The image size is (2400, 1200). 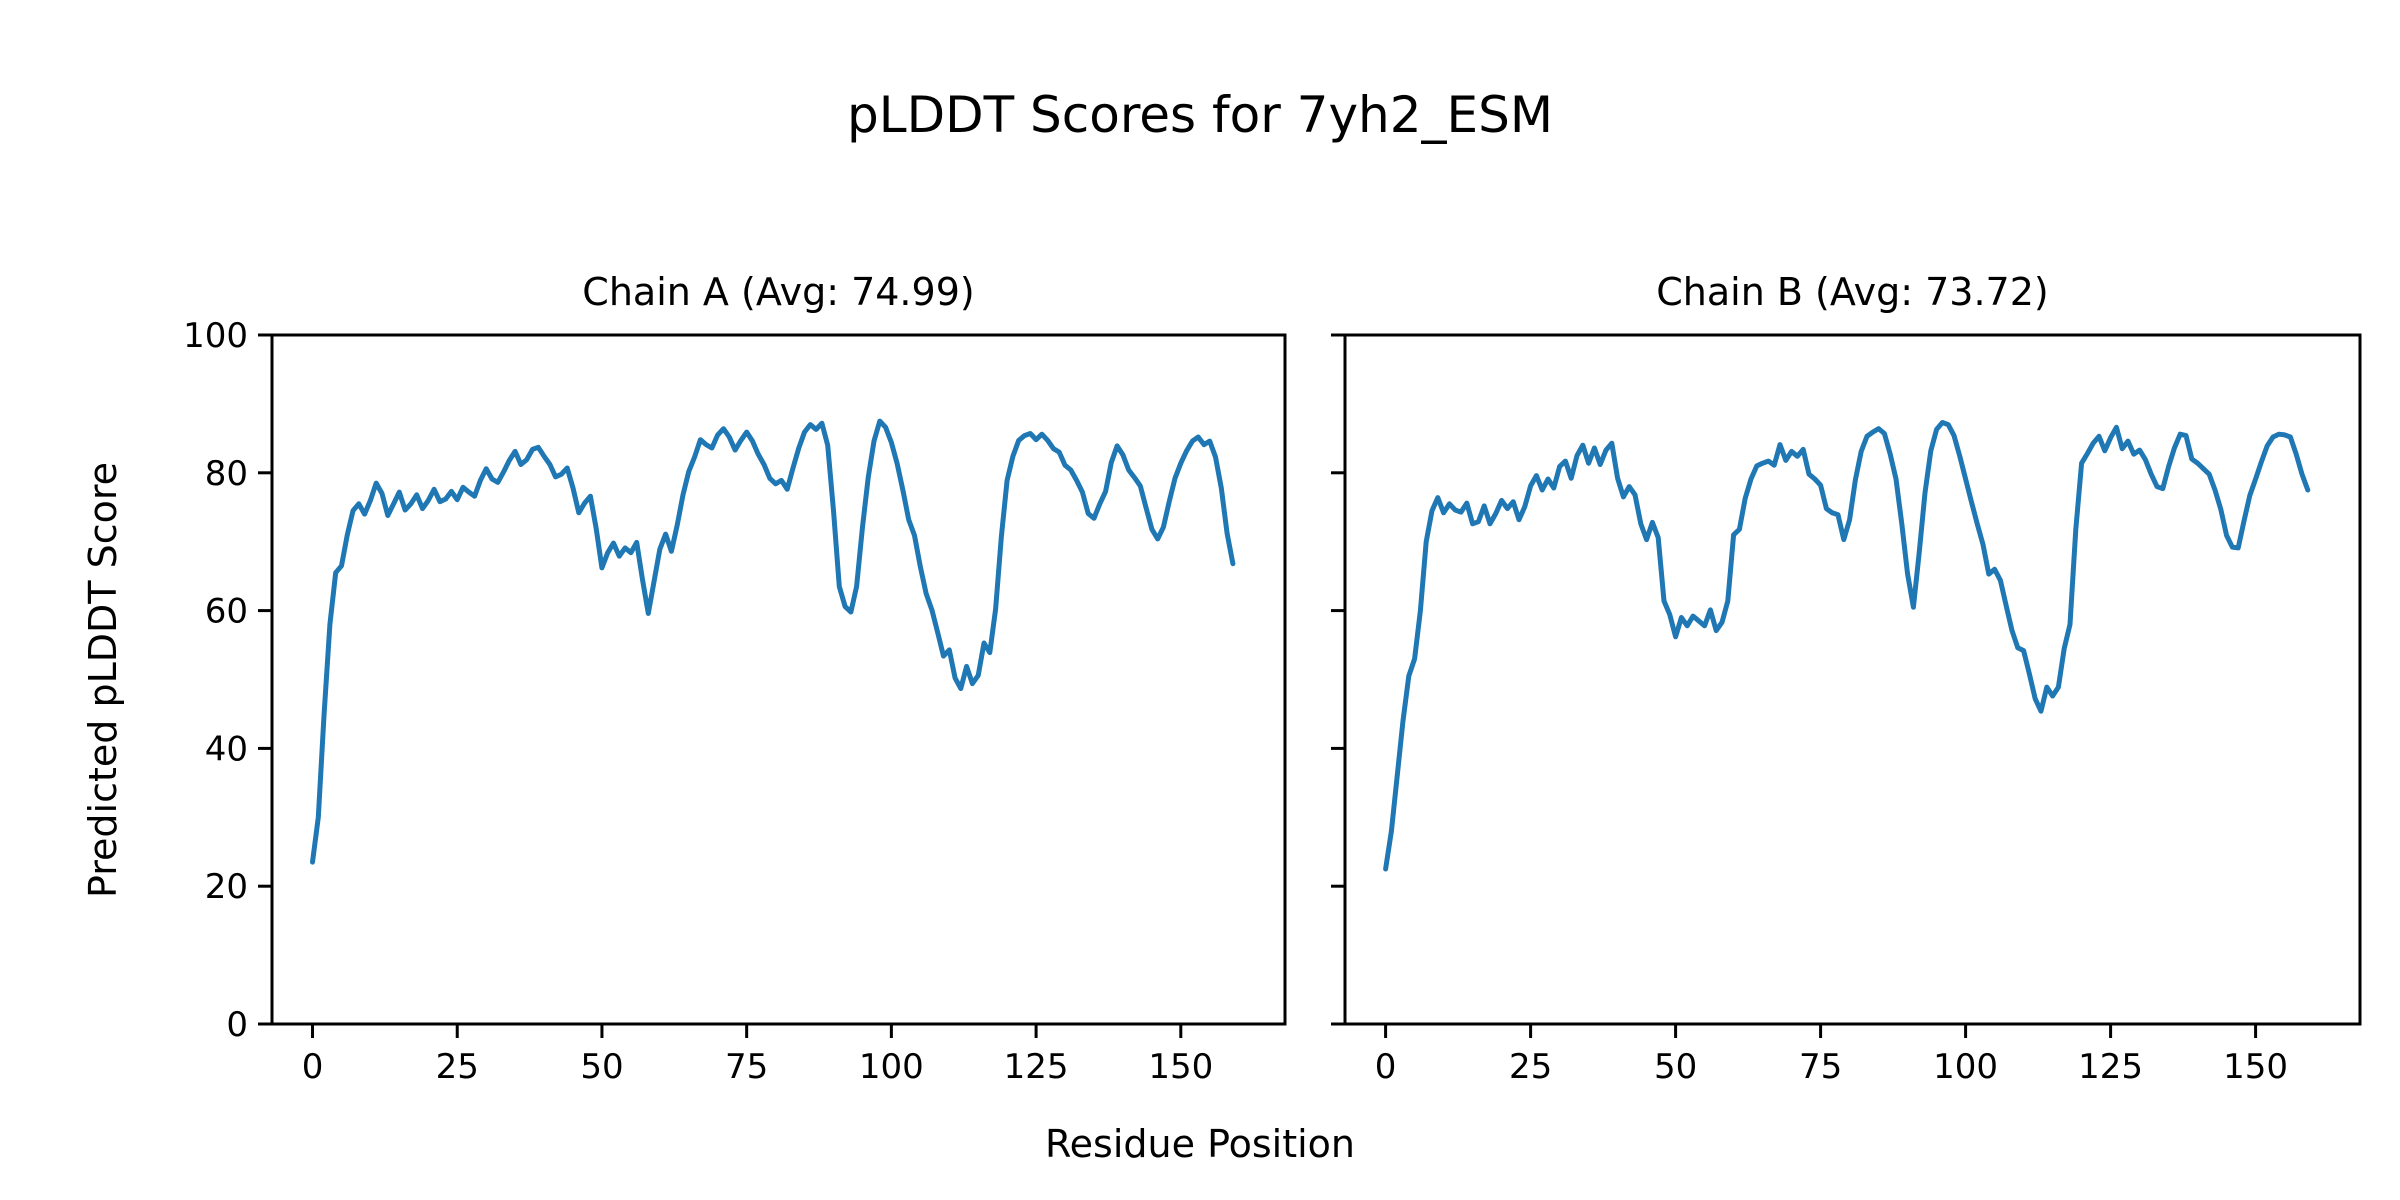 What do you see at coordinates (773, 641) in the screenshot?
I see `plddt-line-chain-a` at bounding box center [773, 641].